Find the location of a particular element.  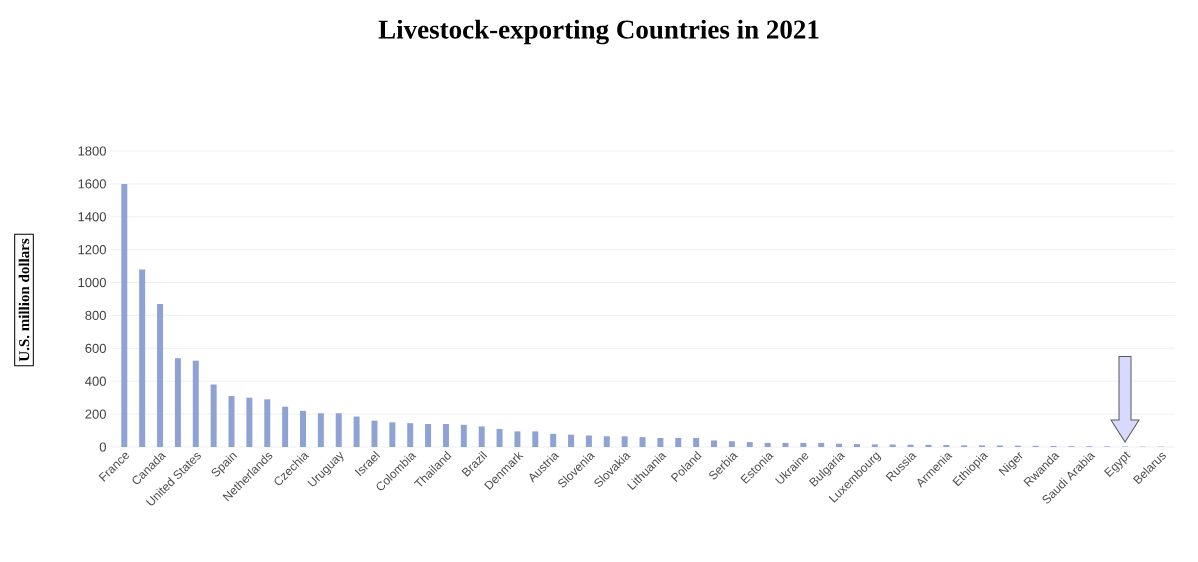

y-tick-label: 1600 is located at coordinates (92, 184).